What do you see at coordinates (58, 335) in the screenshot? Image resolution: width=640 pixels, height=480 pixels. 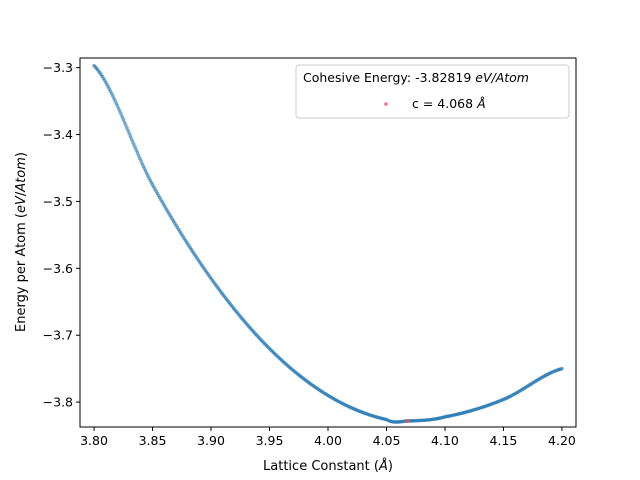 I see `y-tick-label: −3.7` at bounding box center [58, 335].